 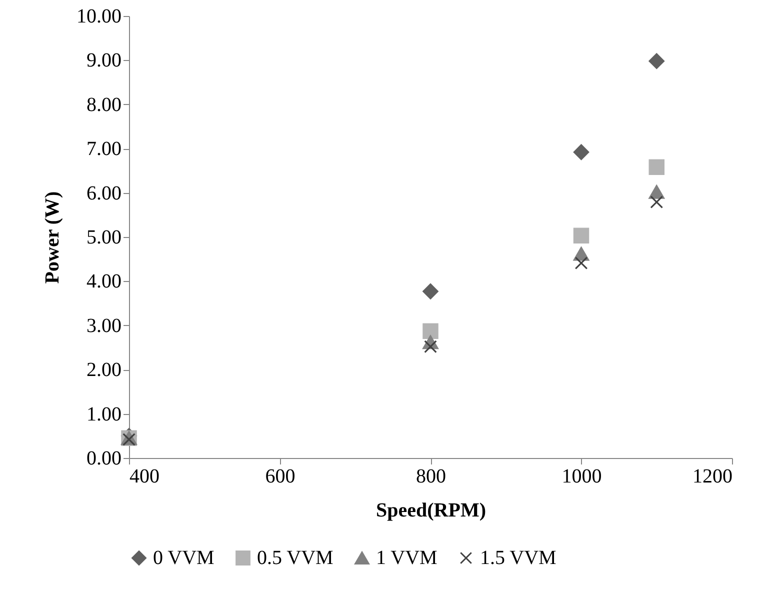 I want to click on x-axis-title: Speed(RPM), so click(x=431, y=511).